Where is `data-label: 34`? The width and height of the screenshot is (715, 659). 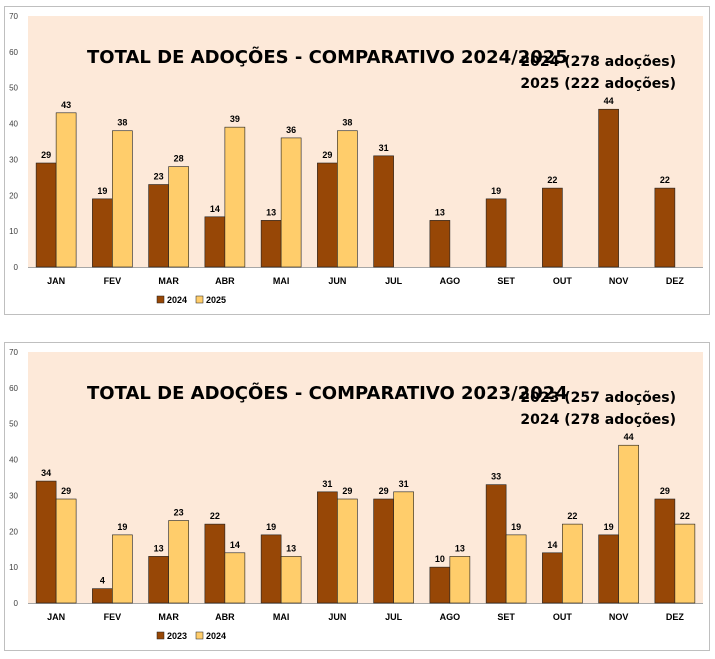
data-label: 34 is located at coordinates (46, 473).